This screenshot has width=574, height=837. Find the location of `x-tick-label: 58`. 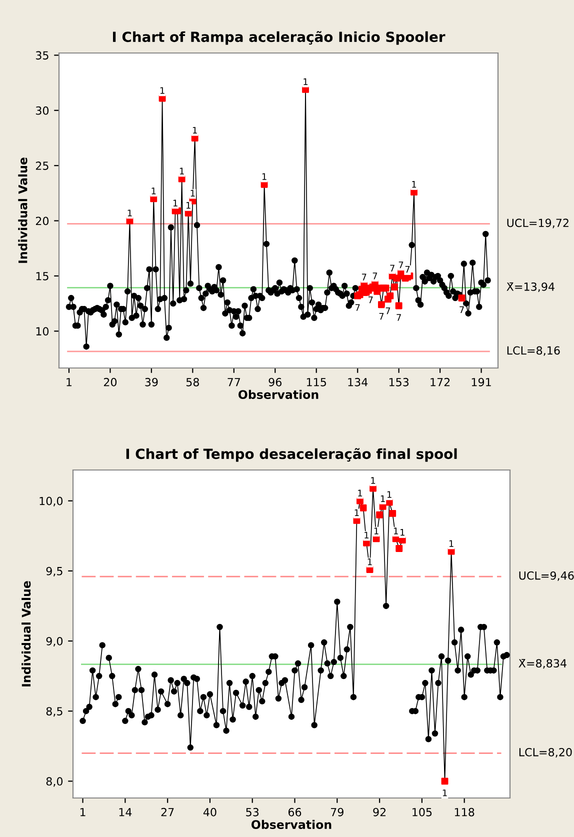

x-tick-label: 58 is located at coordinates (192, 382).